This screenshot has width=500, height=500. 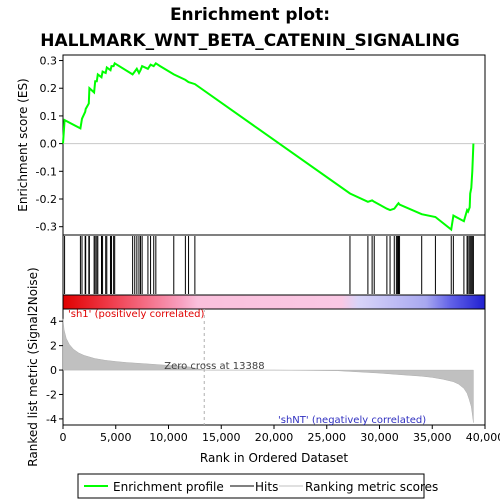 I want to click on es-y-tick-label: -0.2, so click(x=46, y=199).